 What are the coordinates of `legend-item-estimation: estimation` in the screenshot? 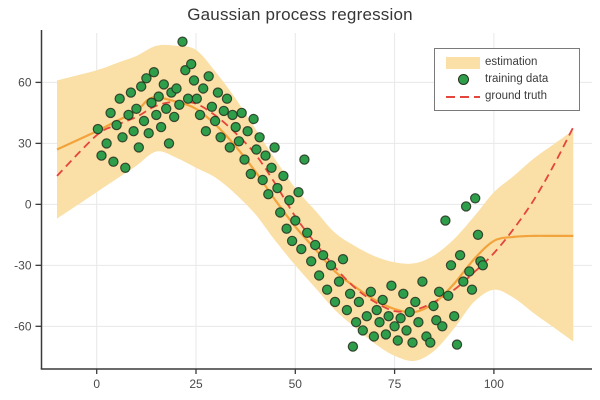 It's located at (507, 62).